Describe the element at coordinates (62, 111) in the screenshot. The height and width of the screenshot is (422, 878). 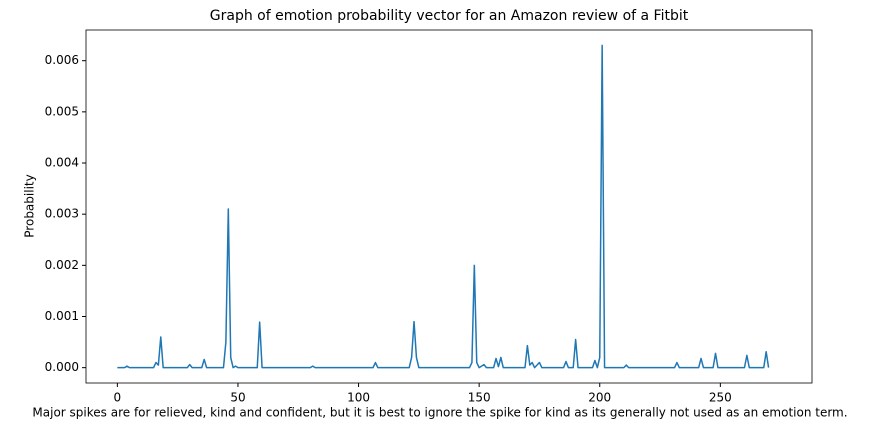
I see `y-tick-label: 0.005` at that location.